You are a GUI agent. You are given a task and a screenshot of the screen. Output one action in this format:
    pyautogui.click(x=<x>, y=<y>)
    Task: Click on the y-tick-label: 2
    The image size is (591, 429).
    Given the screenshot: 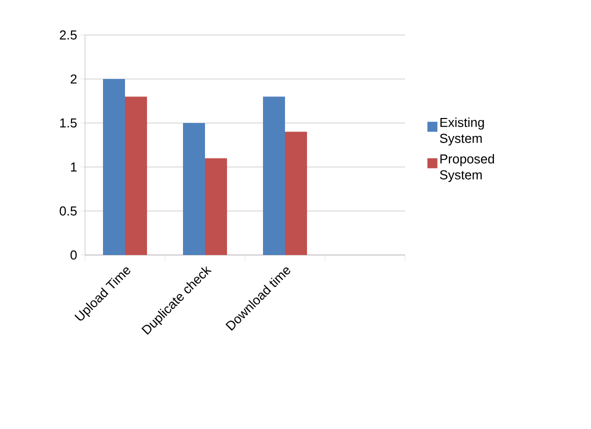 What is the action you would take?
    pyautogui.click(x=73, y=79)
    